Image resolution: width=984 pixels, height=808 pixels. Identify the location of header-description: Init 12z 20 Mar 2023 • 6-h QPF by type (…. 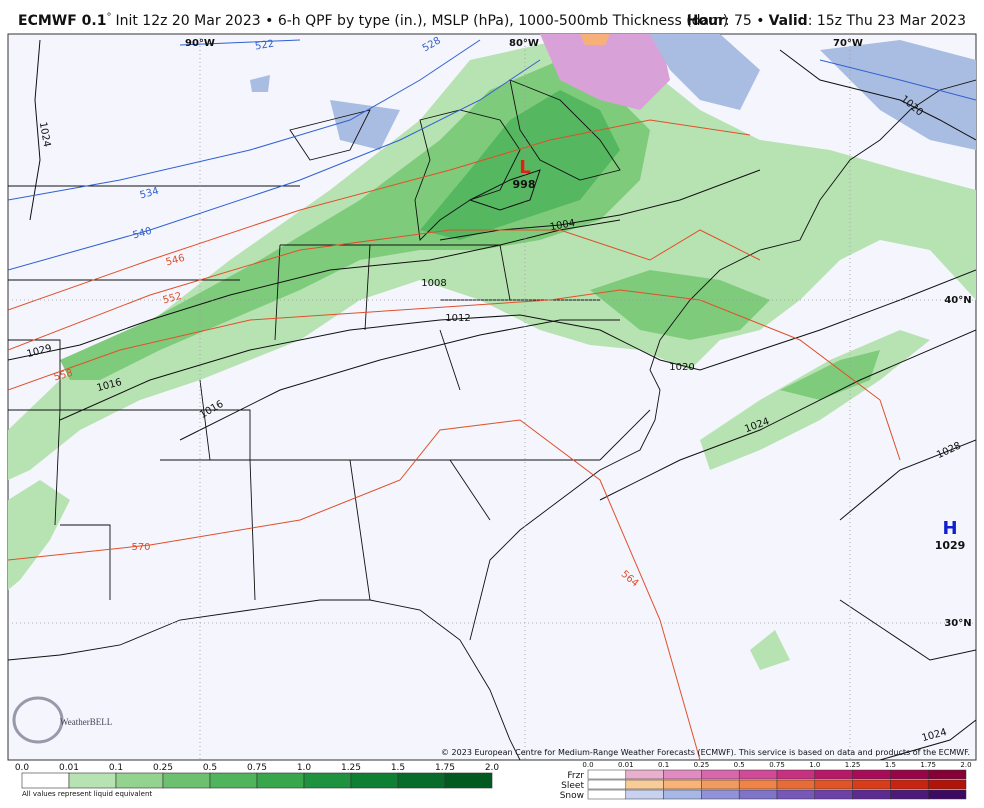
(421, 21).